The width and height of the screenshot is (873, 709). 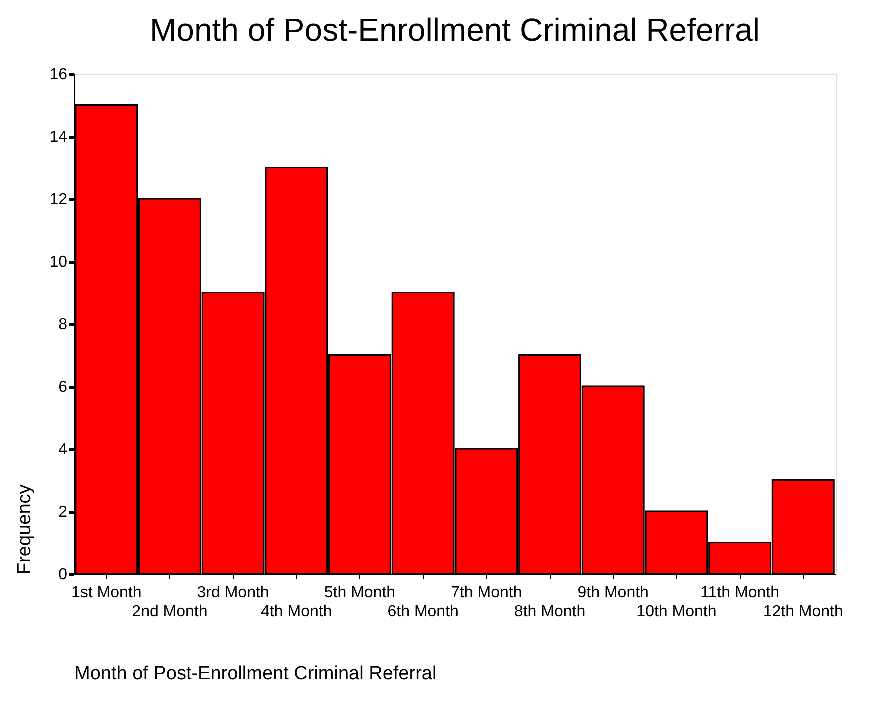 I want to click on y-tick-label: 6, so click(x=63, y=387).